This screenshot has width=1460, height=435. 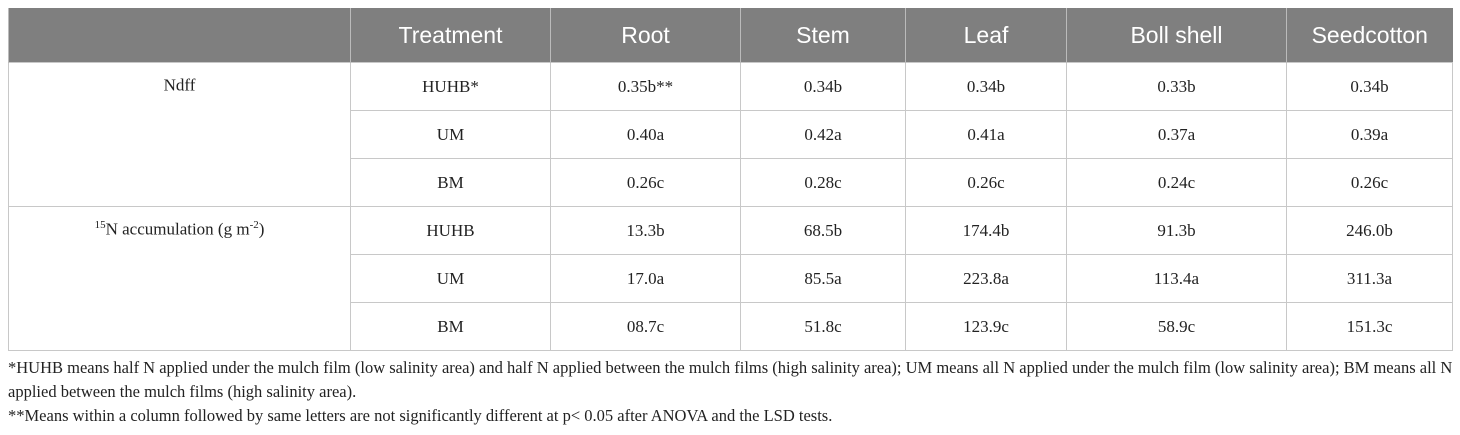 I want to click on header-cell: Treatment, so click(x=450, y=35).